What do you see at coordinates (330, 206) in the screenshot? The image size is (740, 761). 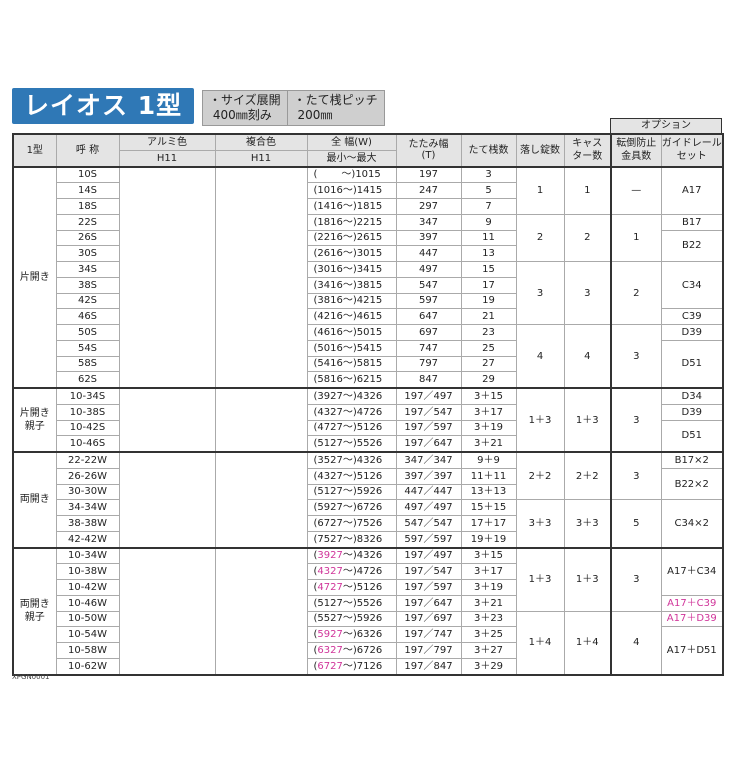 I see `width-min: 1416` at bounding box center [330, 206].